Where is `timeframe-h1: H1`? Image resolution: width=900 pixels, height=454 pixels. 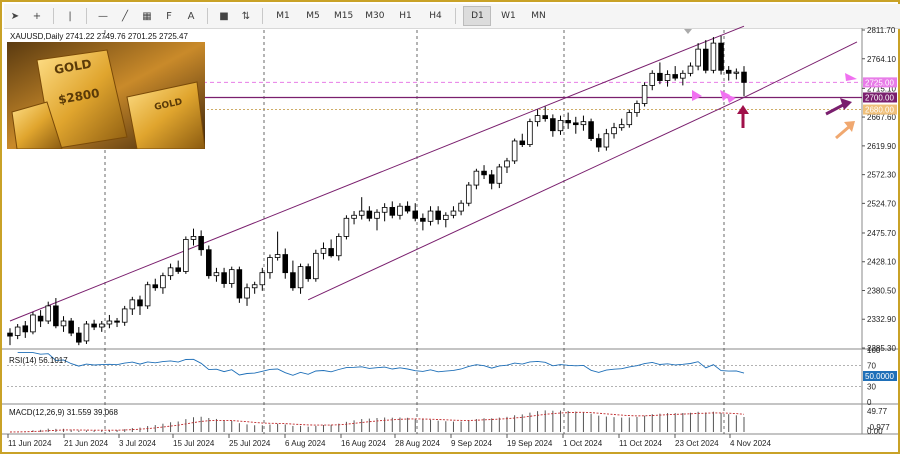 timeframe-h1: H1 is located at coordinates (405, 16).